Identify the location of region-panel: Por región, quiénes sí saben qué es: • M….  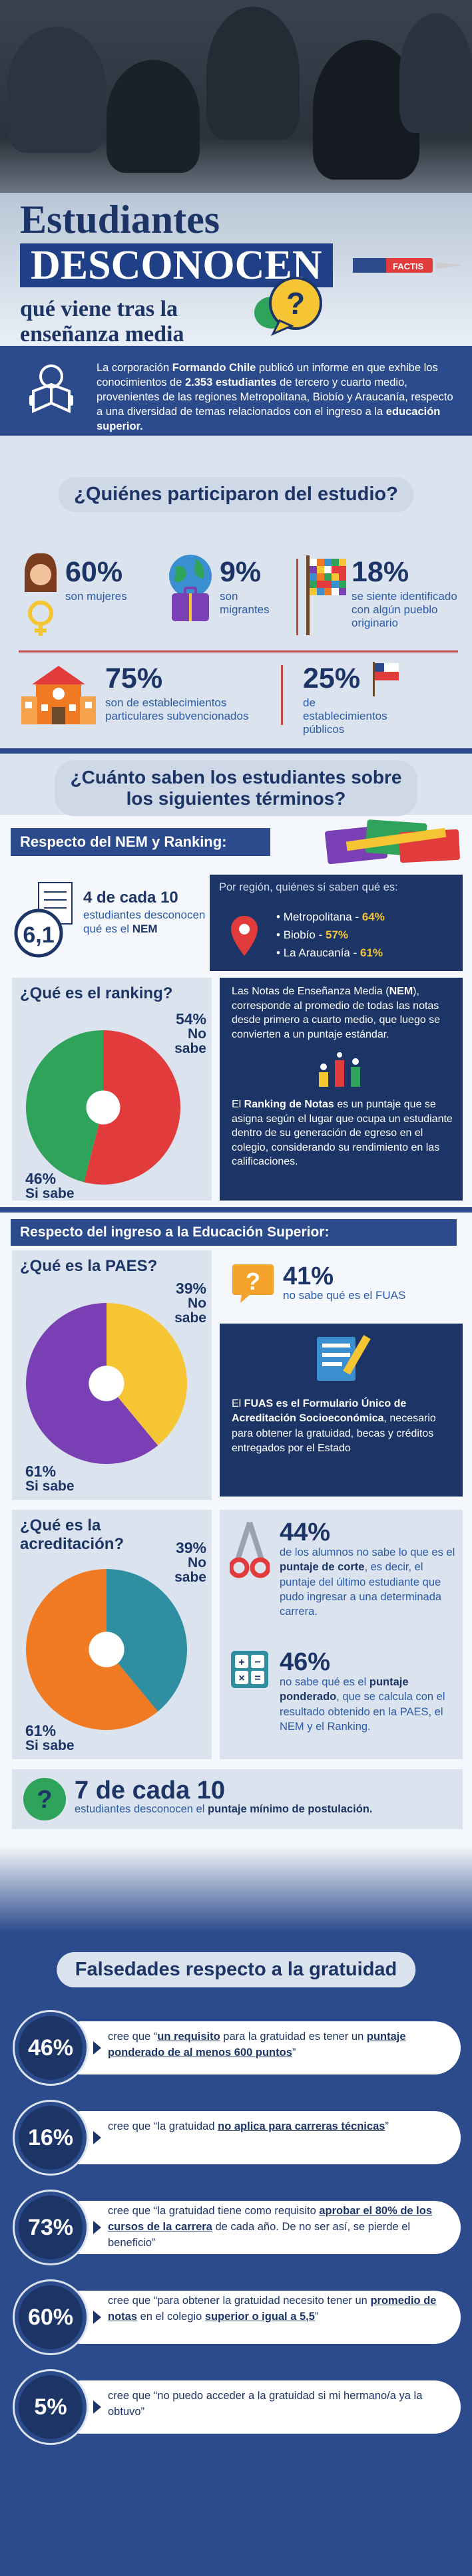
(336, 923).